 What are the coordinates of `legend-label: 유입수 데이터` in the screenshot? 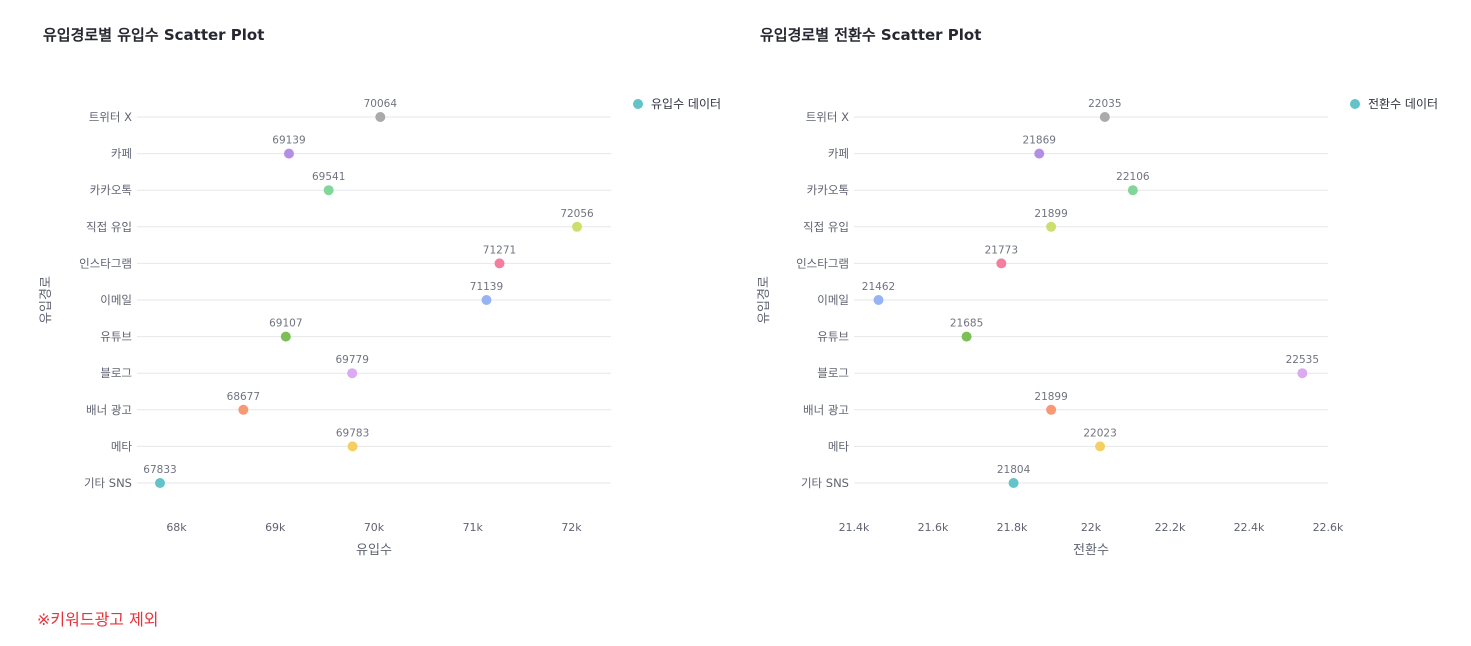 It's located at (686, 104).